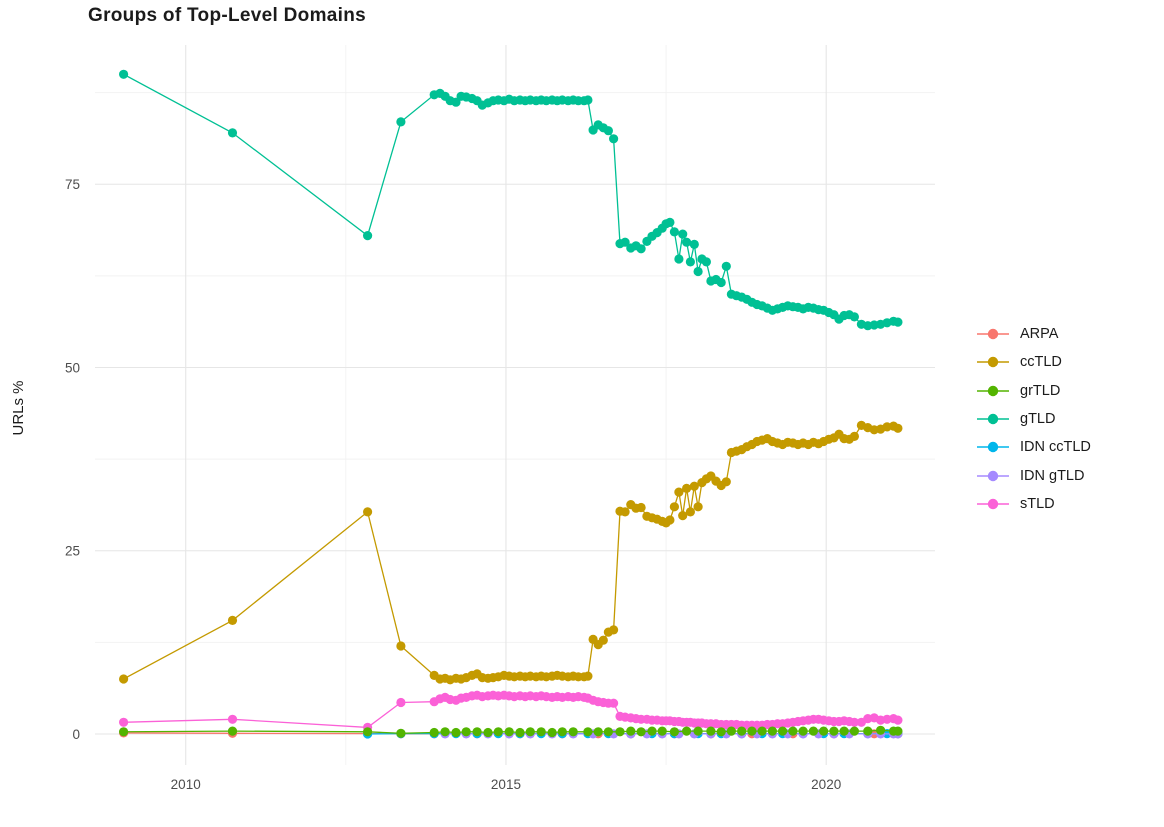 The image size is (1164, 827). Describe the element at coordinates (511, 711) in the screenshot. I see `series-stld` at that location.